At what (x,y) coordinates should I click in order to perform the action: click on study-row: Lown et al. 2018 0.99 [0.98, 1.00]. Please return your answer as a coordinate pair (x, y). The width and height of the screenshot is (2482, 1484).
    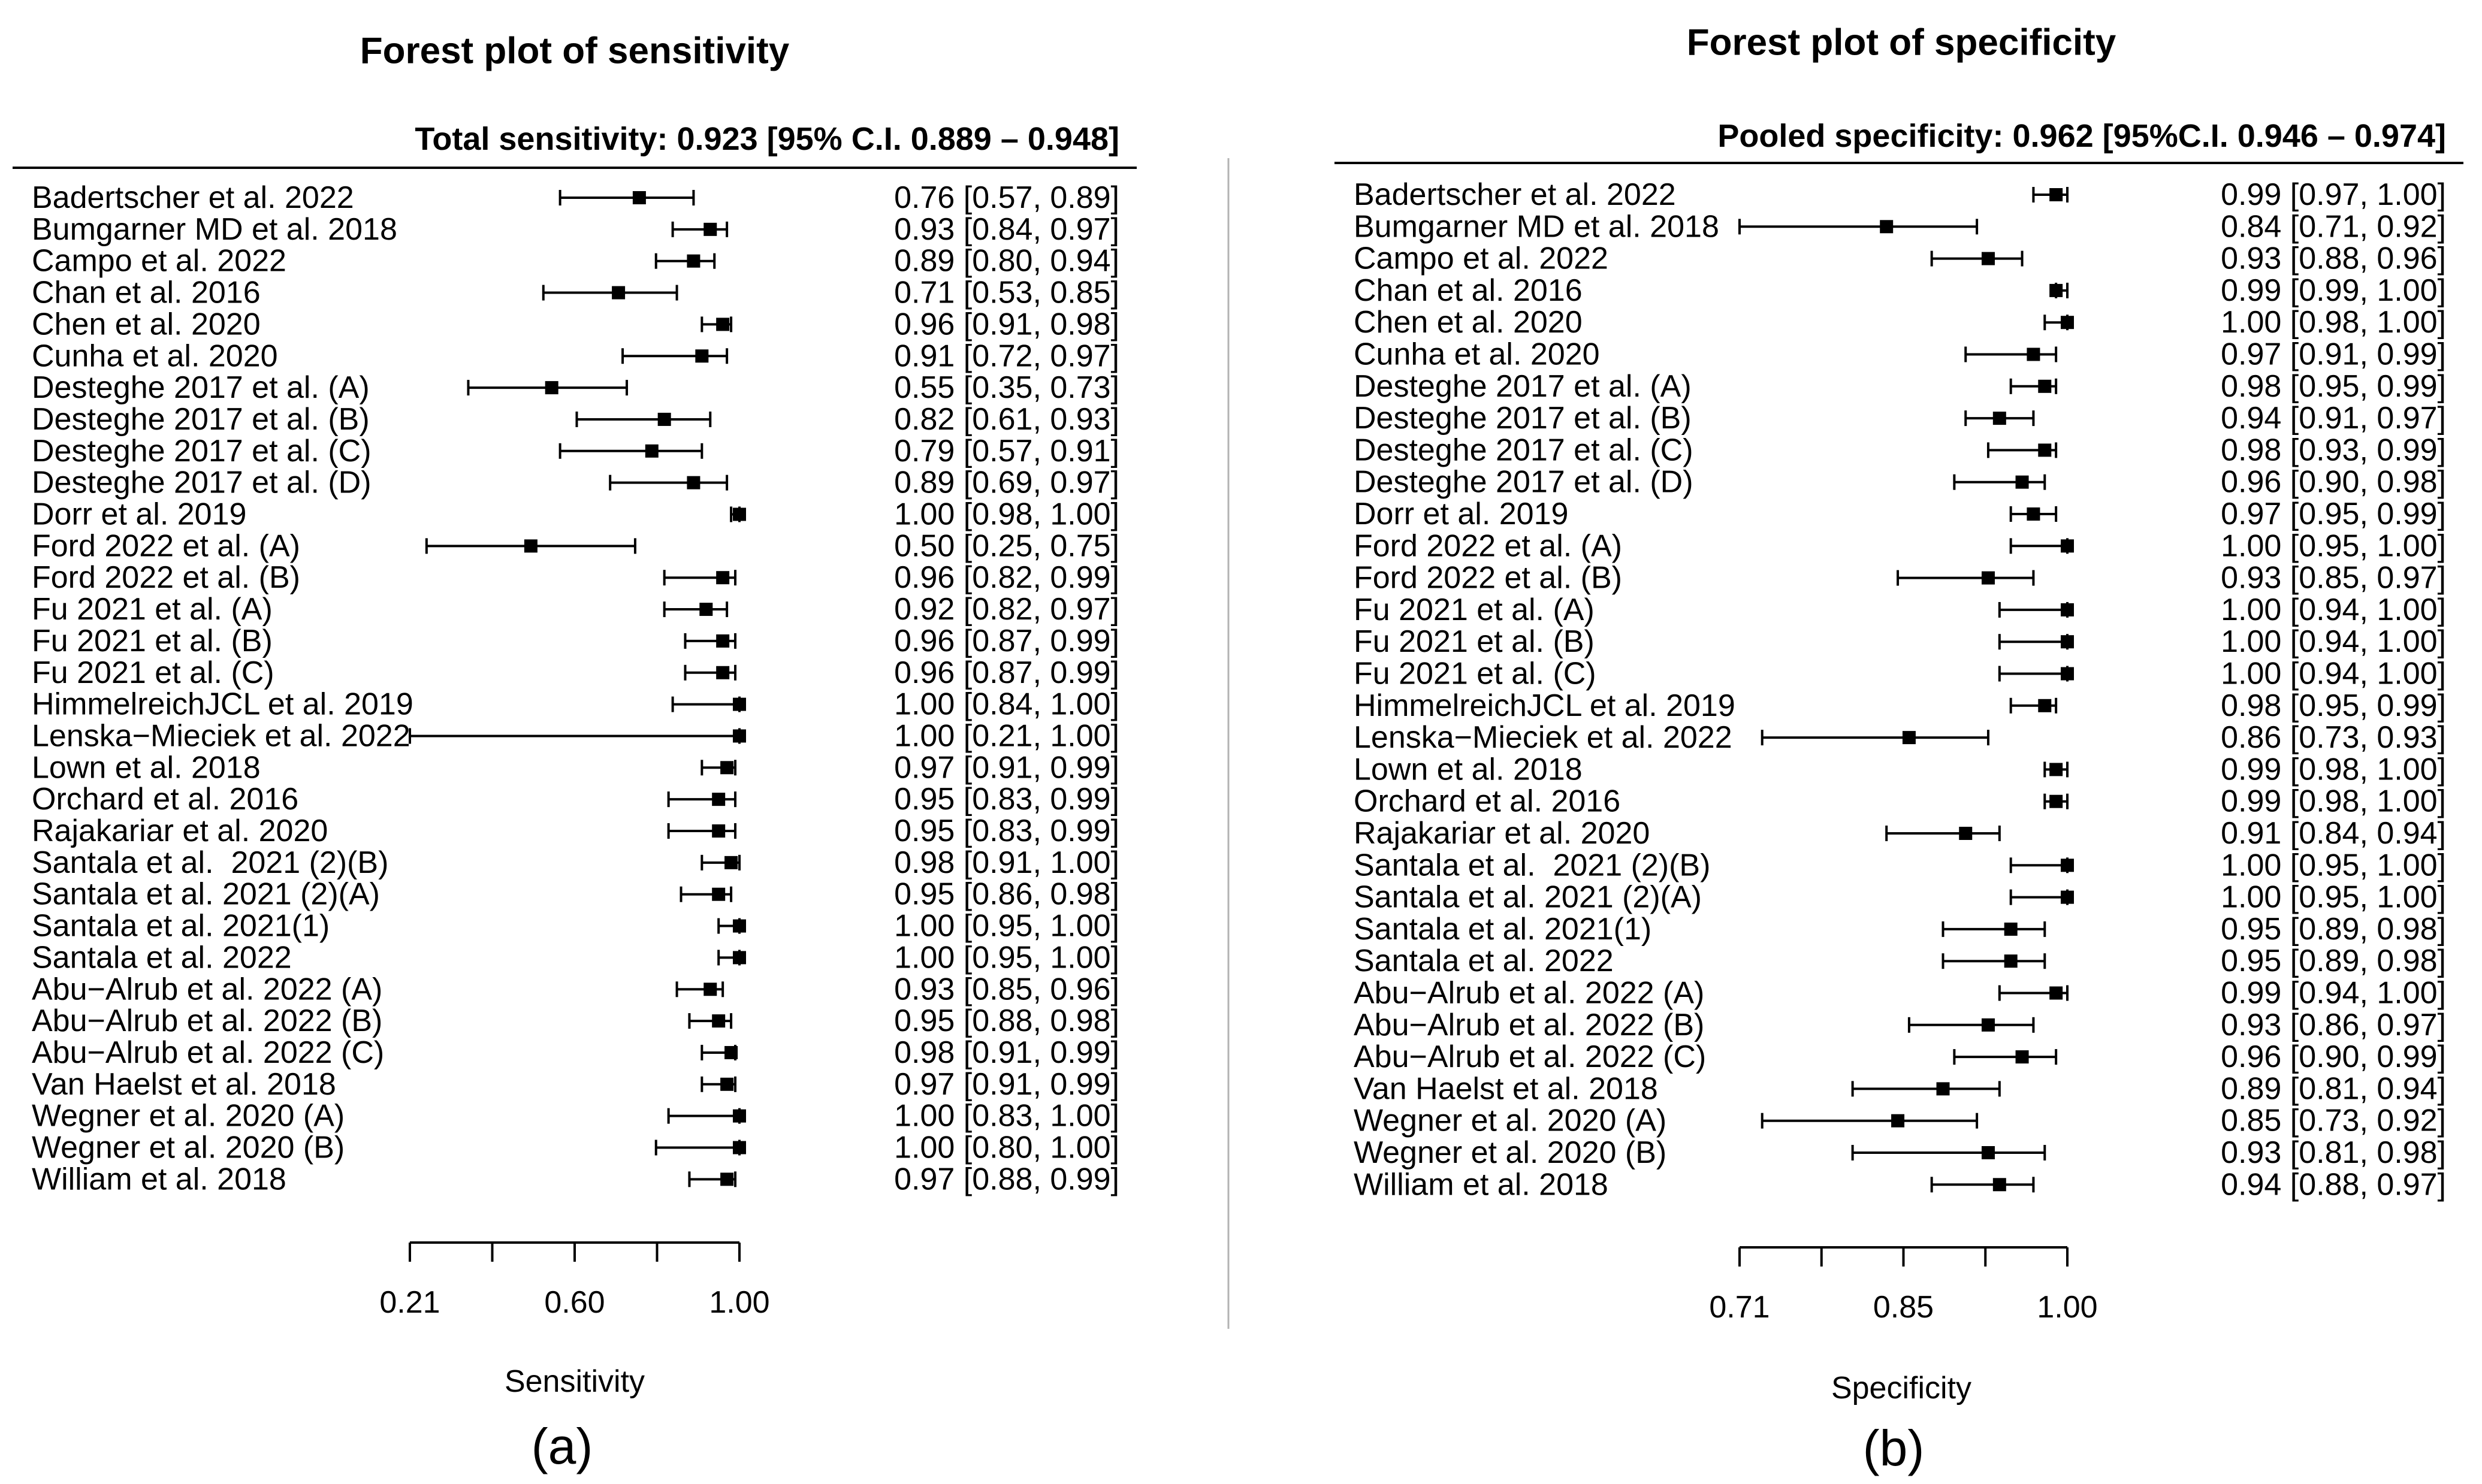
    Looking at the image, I should click on (1900, 769).